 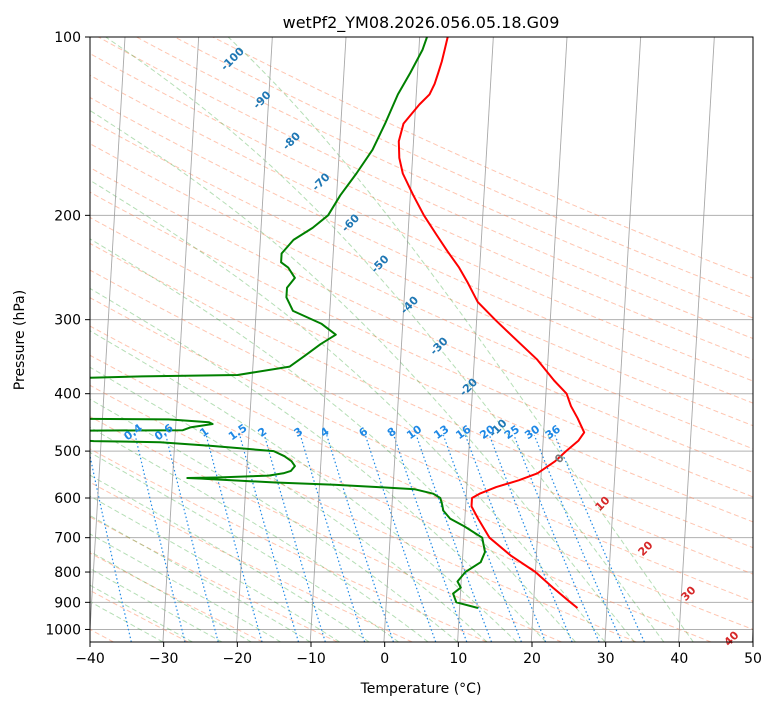 I want to click on x-tick-label: −40, so click(x=90, y=659).